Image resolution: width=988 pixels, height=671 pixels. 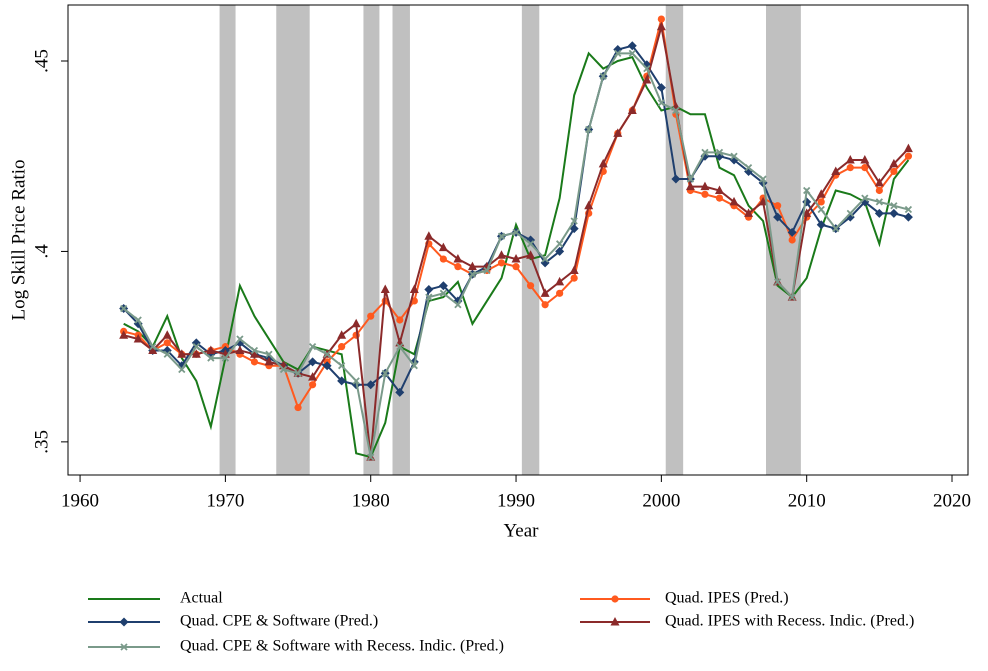 What do you see at coordinates (789, 621) in the screenshot?
I see `legend-label: Quad. IPES with Recess. Indic. (Pred.)` at bounding box center [789, 621].